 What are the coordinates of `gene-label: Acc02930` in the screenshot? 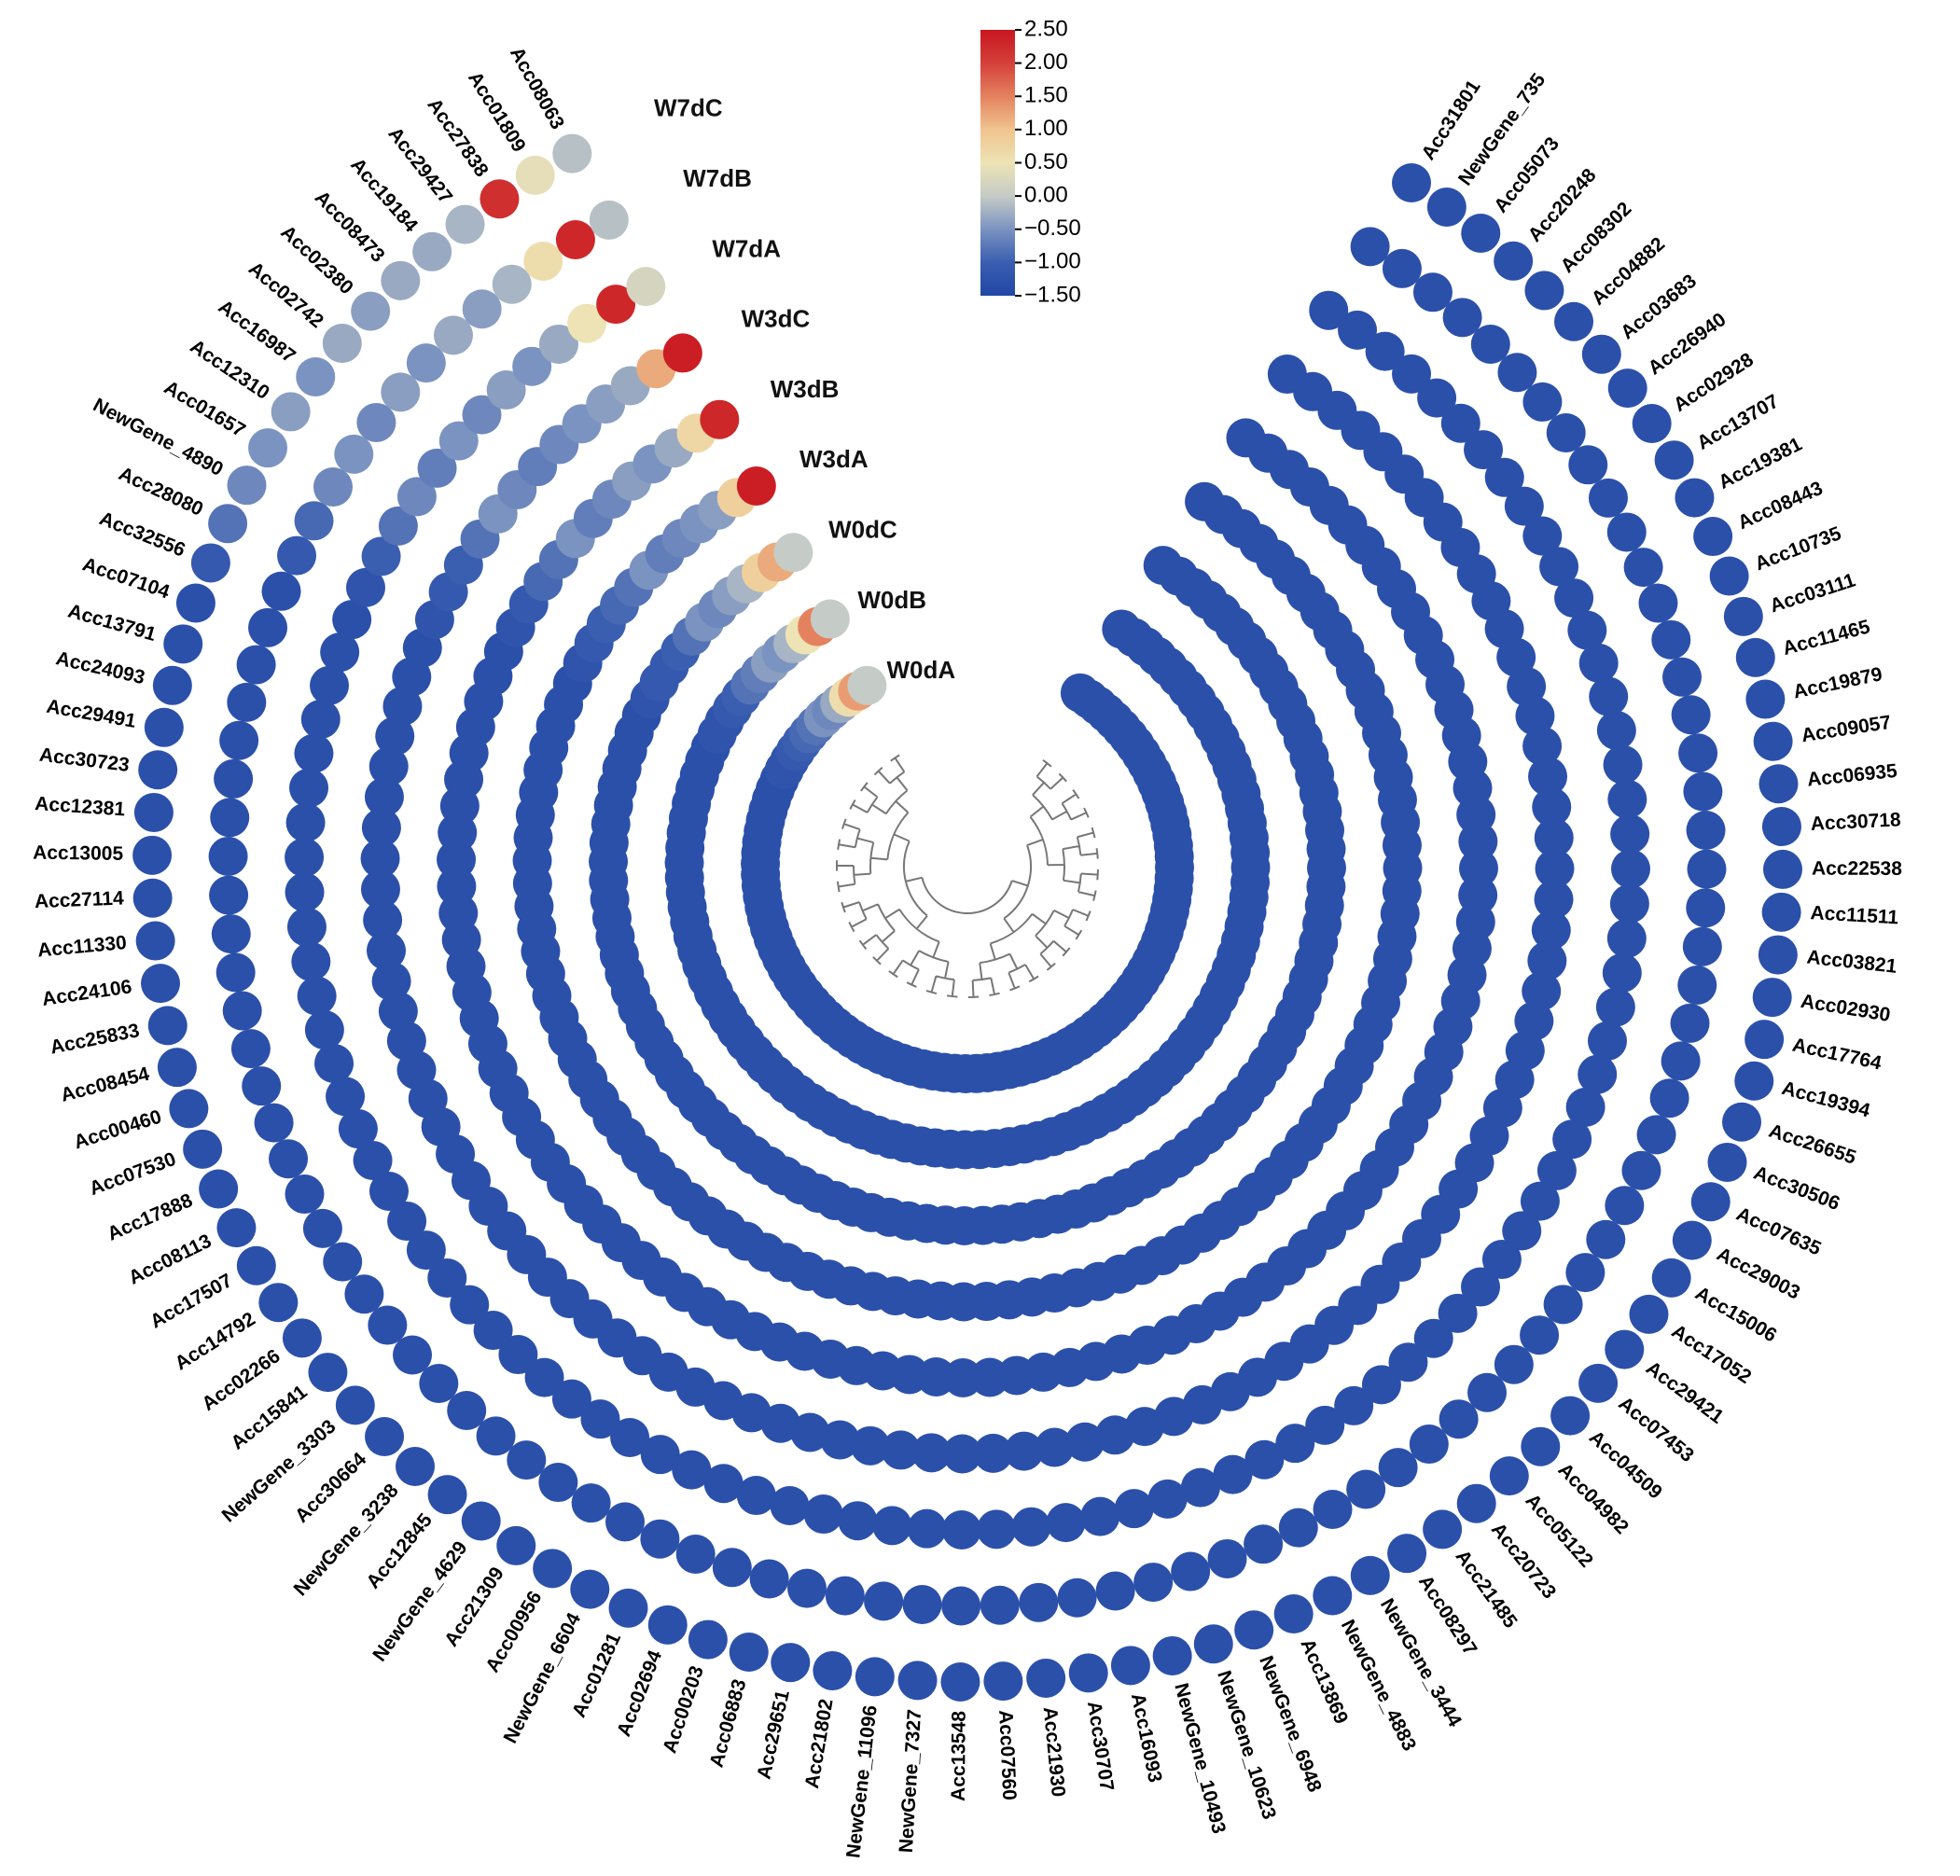 It's located at (1846, 1009).